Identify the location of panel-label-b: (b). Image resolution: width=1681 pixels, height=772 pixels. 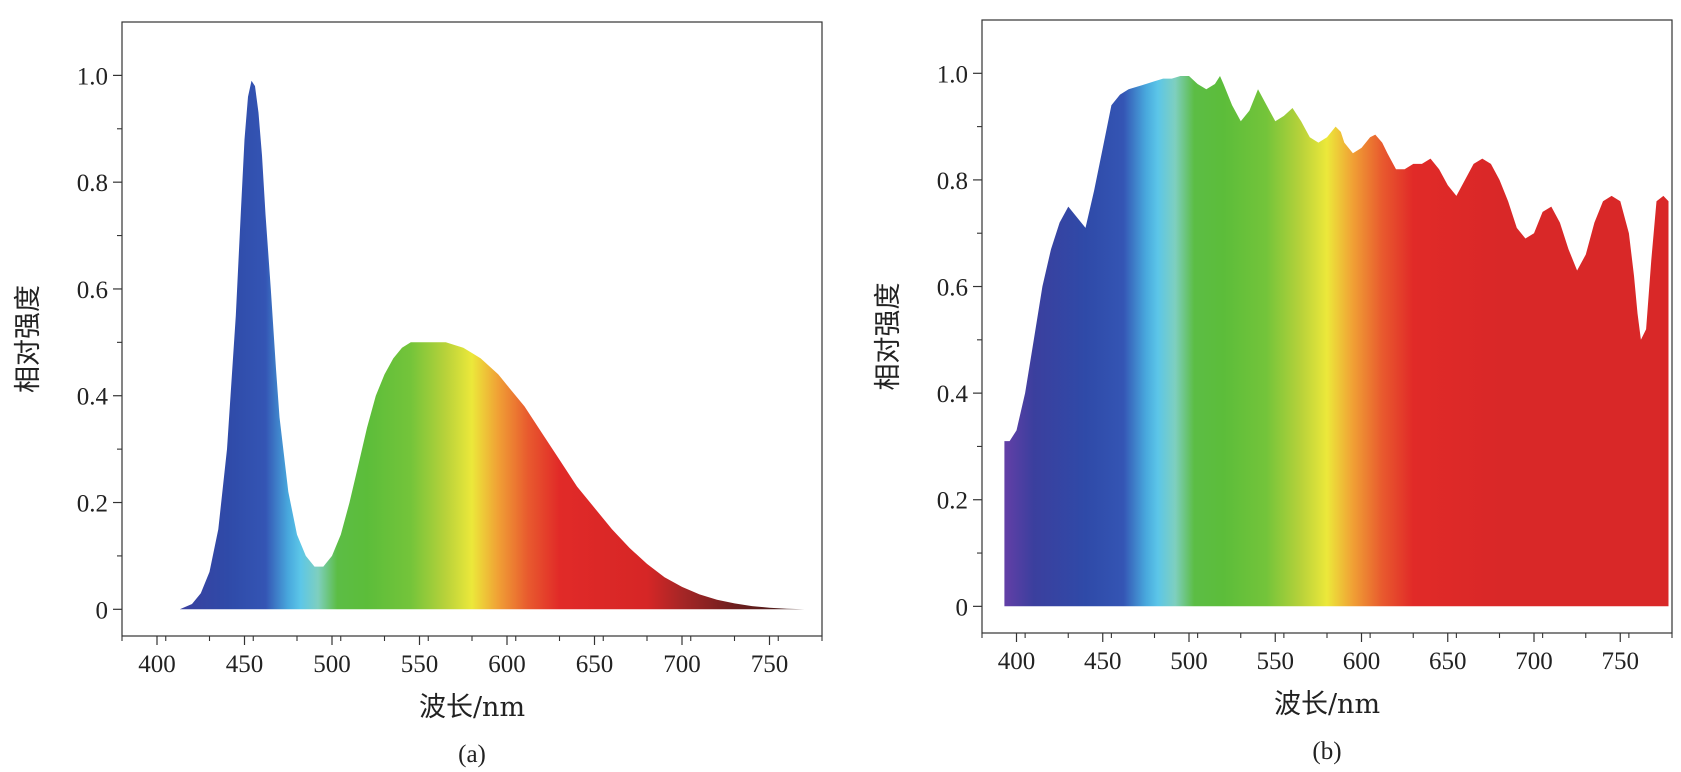
(1326, 751).